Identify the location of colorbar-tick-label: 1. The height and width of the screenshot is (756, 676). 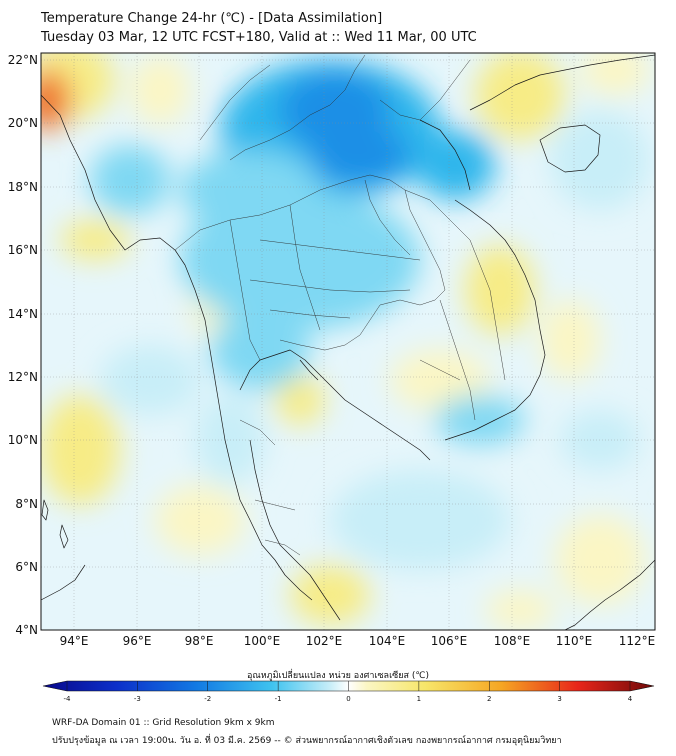
(419, 699).